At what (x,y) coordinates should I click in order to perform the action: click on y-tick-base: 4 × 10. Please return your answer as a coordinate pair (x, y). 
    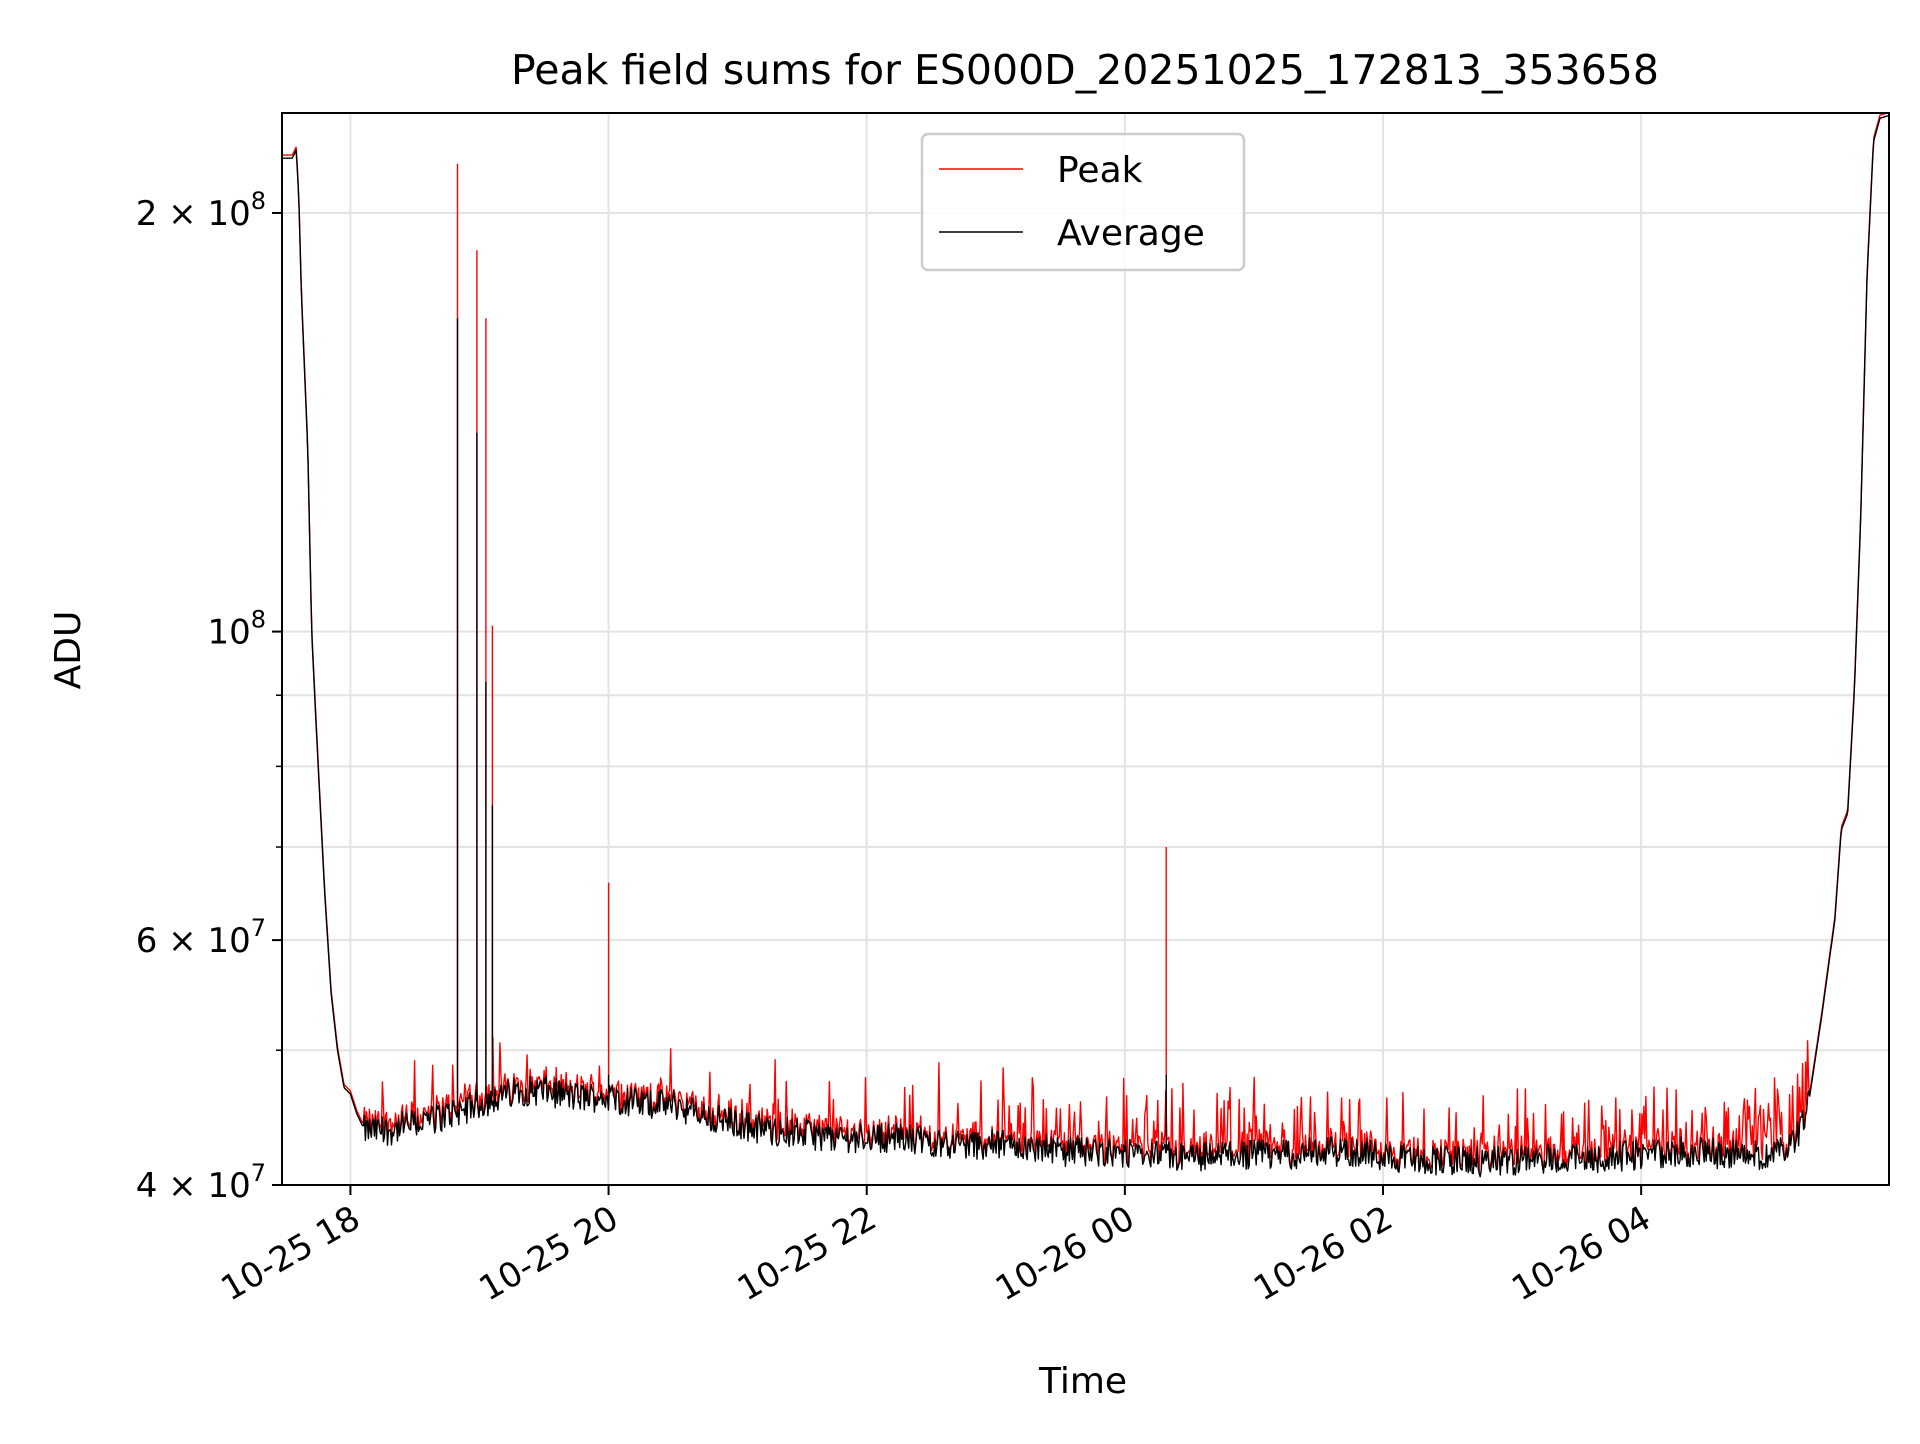
    Looking at the image, I should click on (193, 1186).